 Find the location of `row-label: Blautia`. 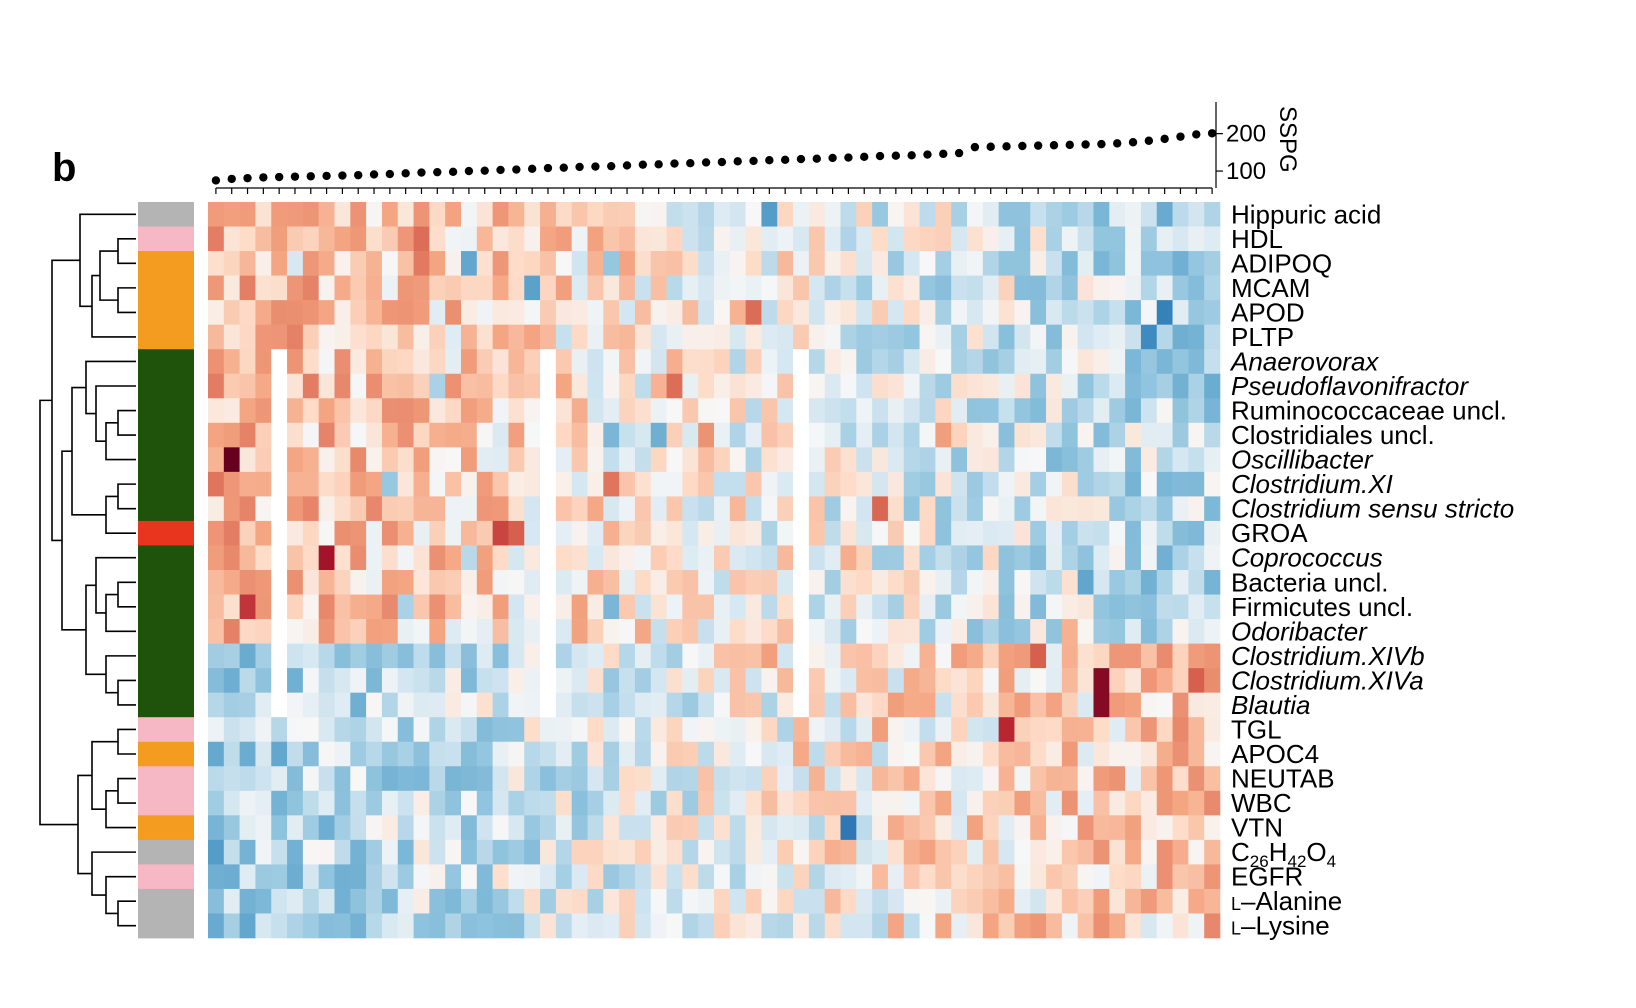

row-label: Blautia is located at coordinates (1271, 705).